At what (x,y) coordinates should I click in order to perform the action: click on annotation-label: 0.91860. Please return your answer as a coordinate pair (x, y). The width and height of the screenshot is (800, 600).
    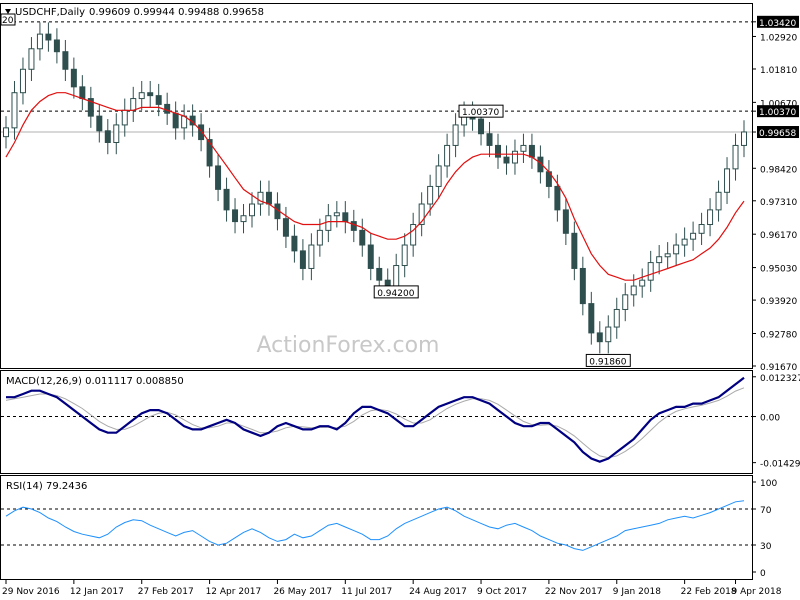
    Looking at the image, I should click on (607, 362).